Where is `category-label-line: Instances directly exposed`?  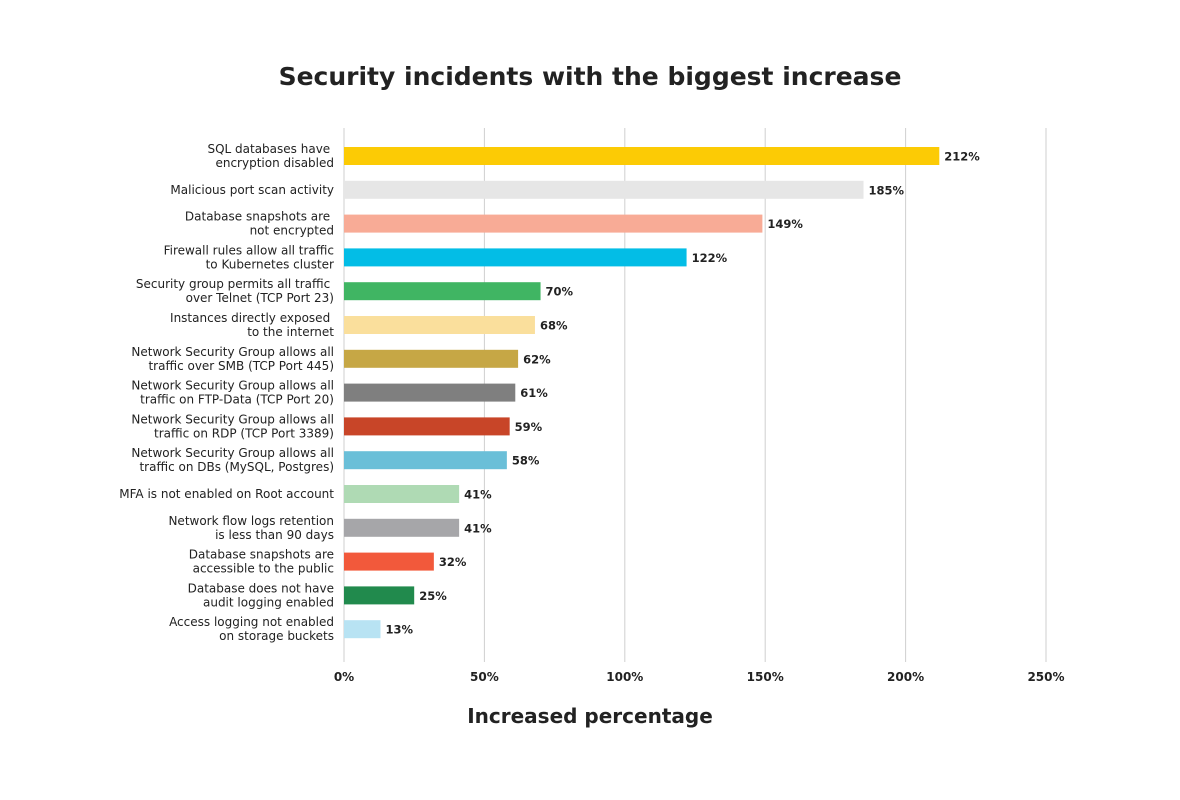 category-label-line: Instances directly exposed is located at coordinates (252, 318).